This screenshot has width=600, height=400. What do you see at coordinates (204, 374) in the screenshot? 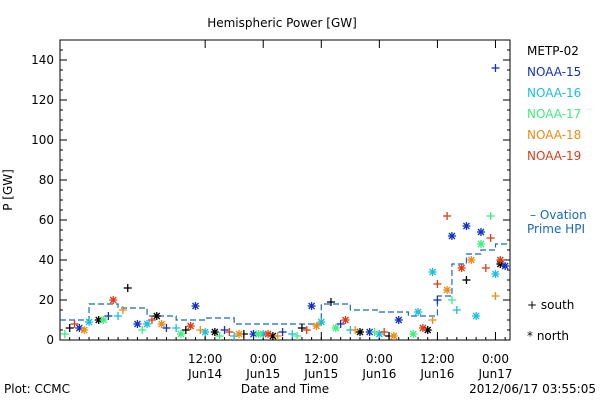
I see `x-tick-label-date: Jun14` at bounding box center [204, 374].